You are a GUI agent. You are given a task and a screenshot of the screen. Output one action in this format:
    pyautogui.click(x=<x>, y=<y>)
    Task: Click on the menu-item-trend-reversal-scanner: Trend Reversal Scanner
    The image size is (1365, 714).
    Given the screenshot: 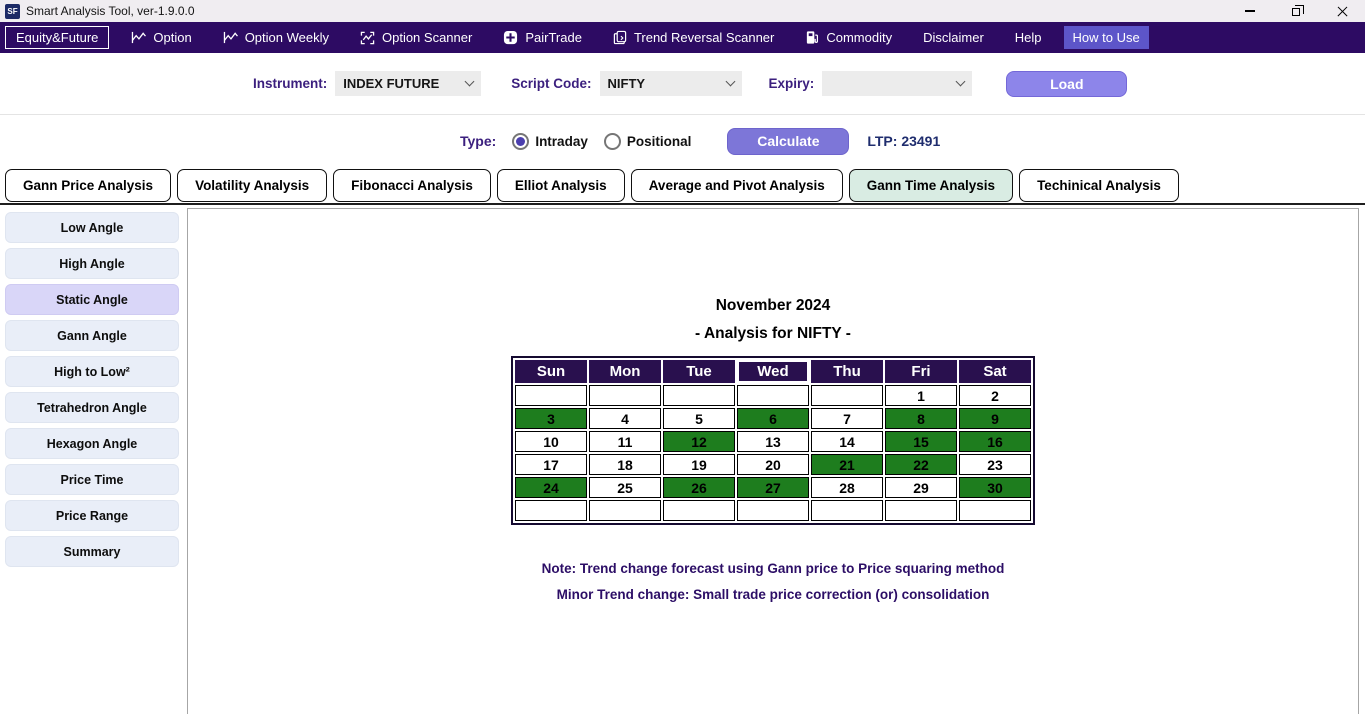 What is the action you would take?
    pyautogui.click(x=693, y=37)
    